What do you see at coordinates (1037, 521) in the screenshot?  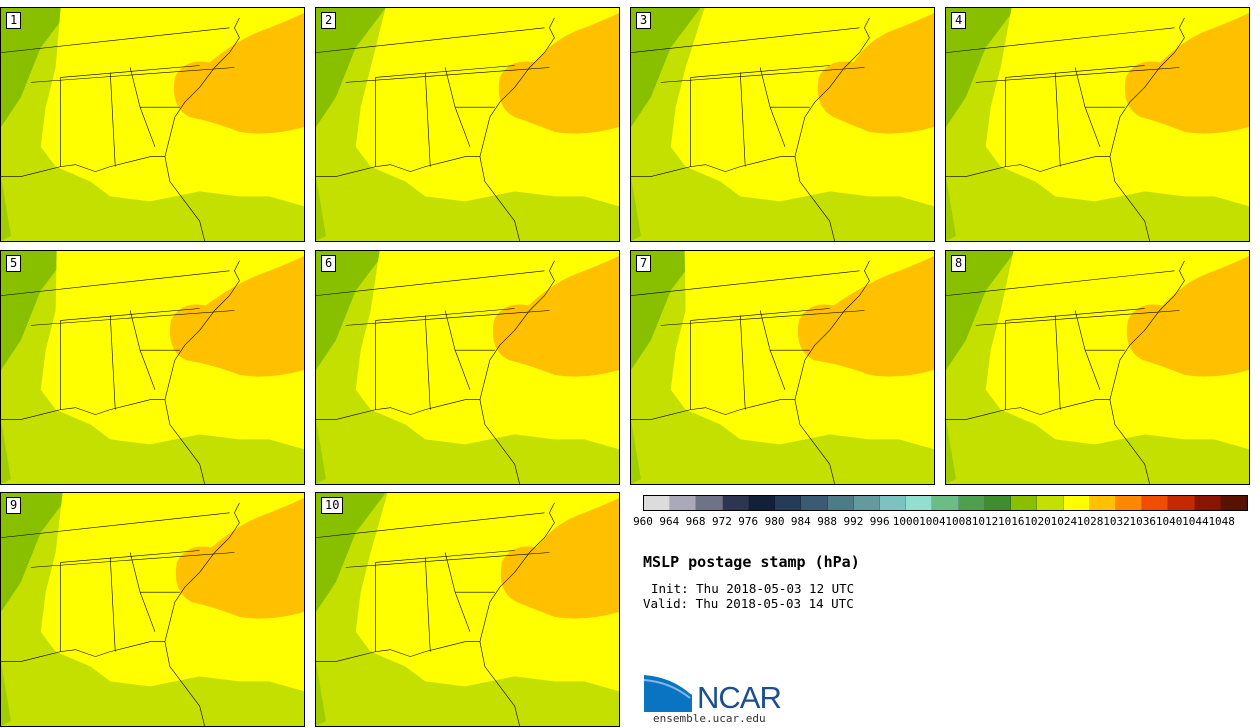 I see `colorbar-tick-label: 1020` at bounding box center [1037, 521].